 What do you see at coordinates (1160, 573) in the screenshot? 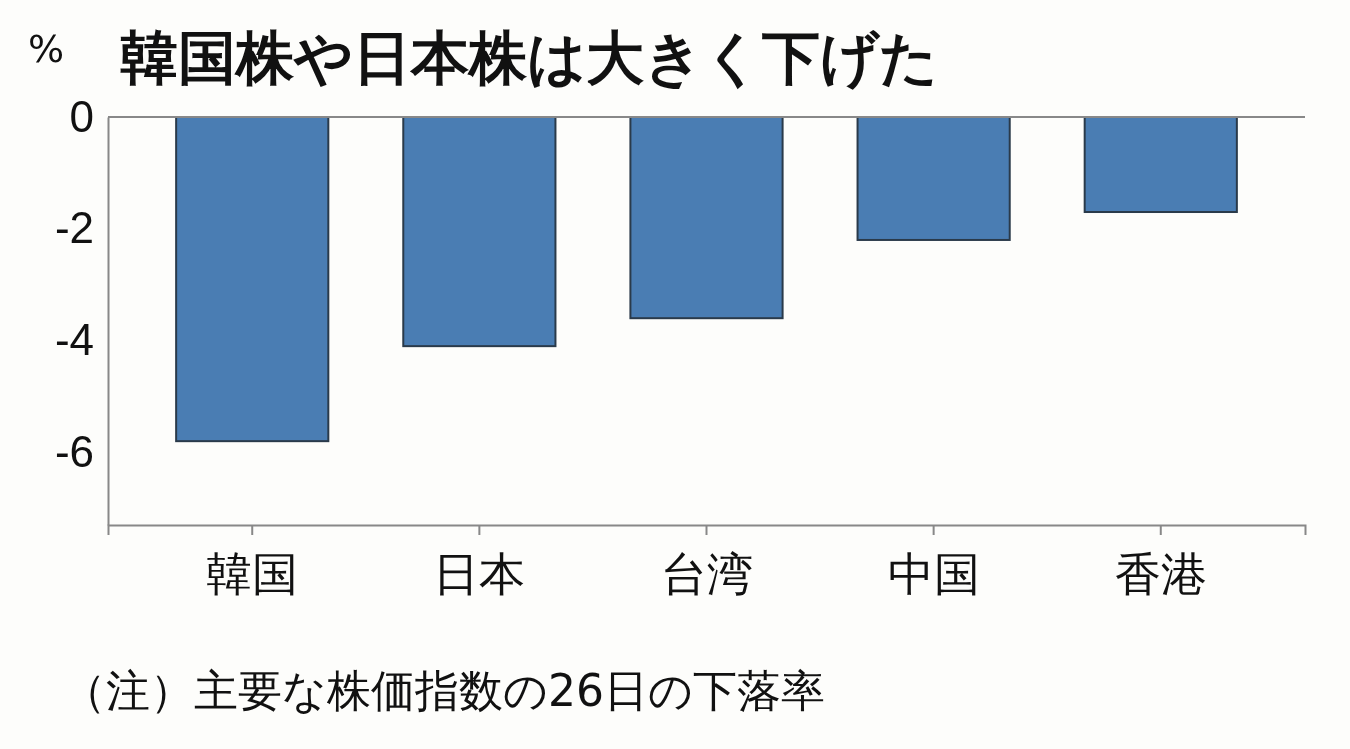
I see `x-tick-label: 香港` at bounding box center [1160, 573].